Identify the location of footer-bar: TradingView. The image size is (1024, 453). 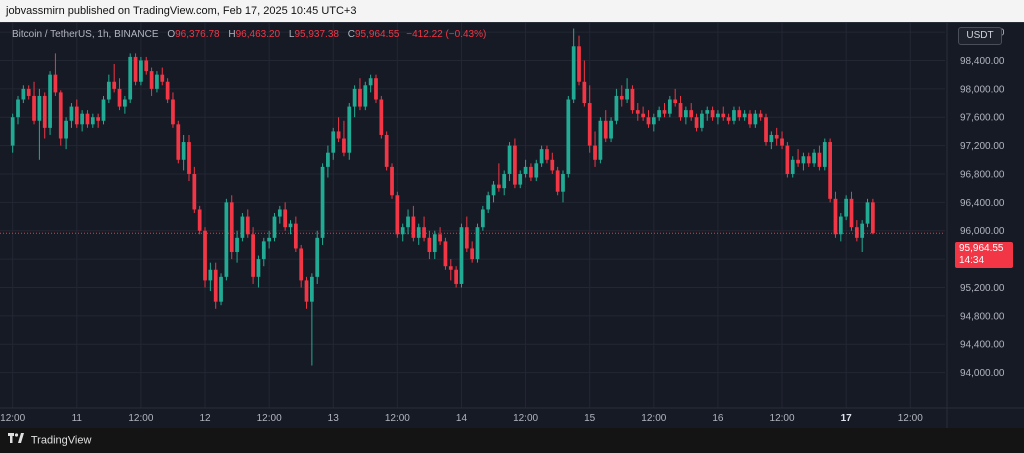
(512, 440).